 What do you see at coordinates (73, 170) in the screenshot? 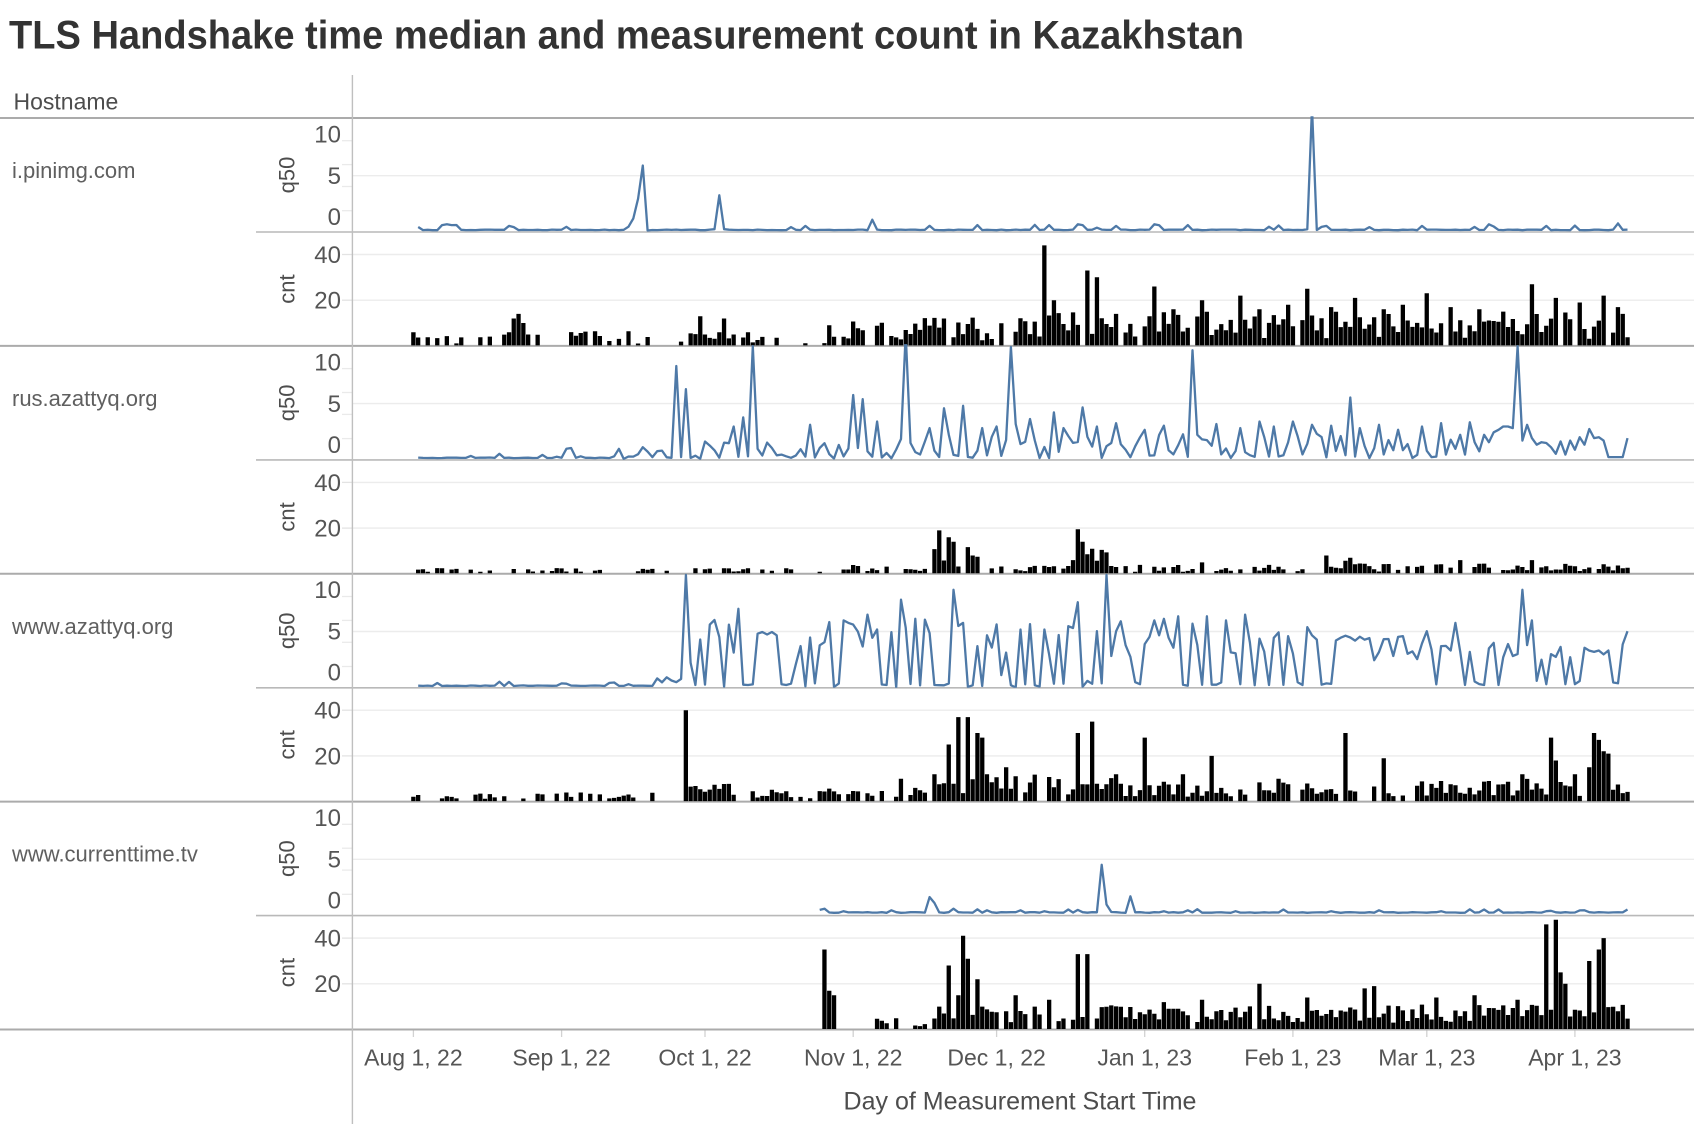
I see `svg-text: i.pinimg.com` at bounding box center [73, 170].